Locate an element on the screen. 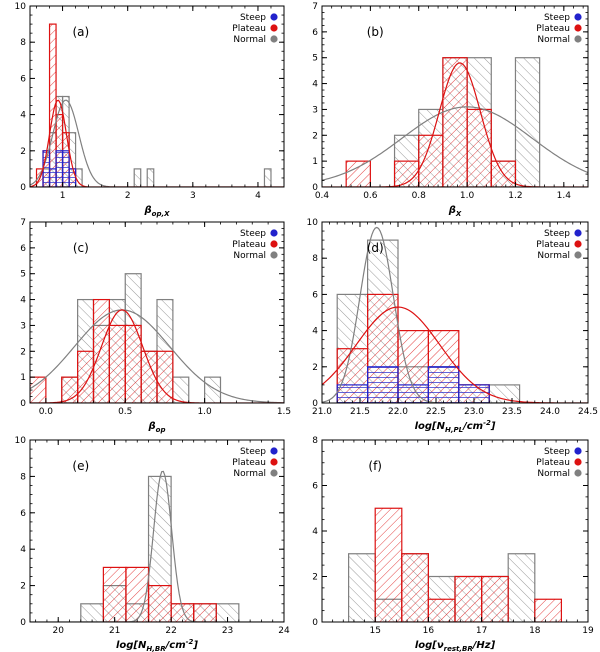 The height and width of the screenshot is (652, 600). panel-tag: (b) is located at coordinates (375, 32).